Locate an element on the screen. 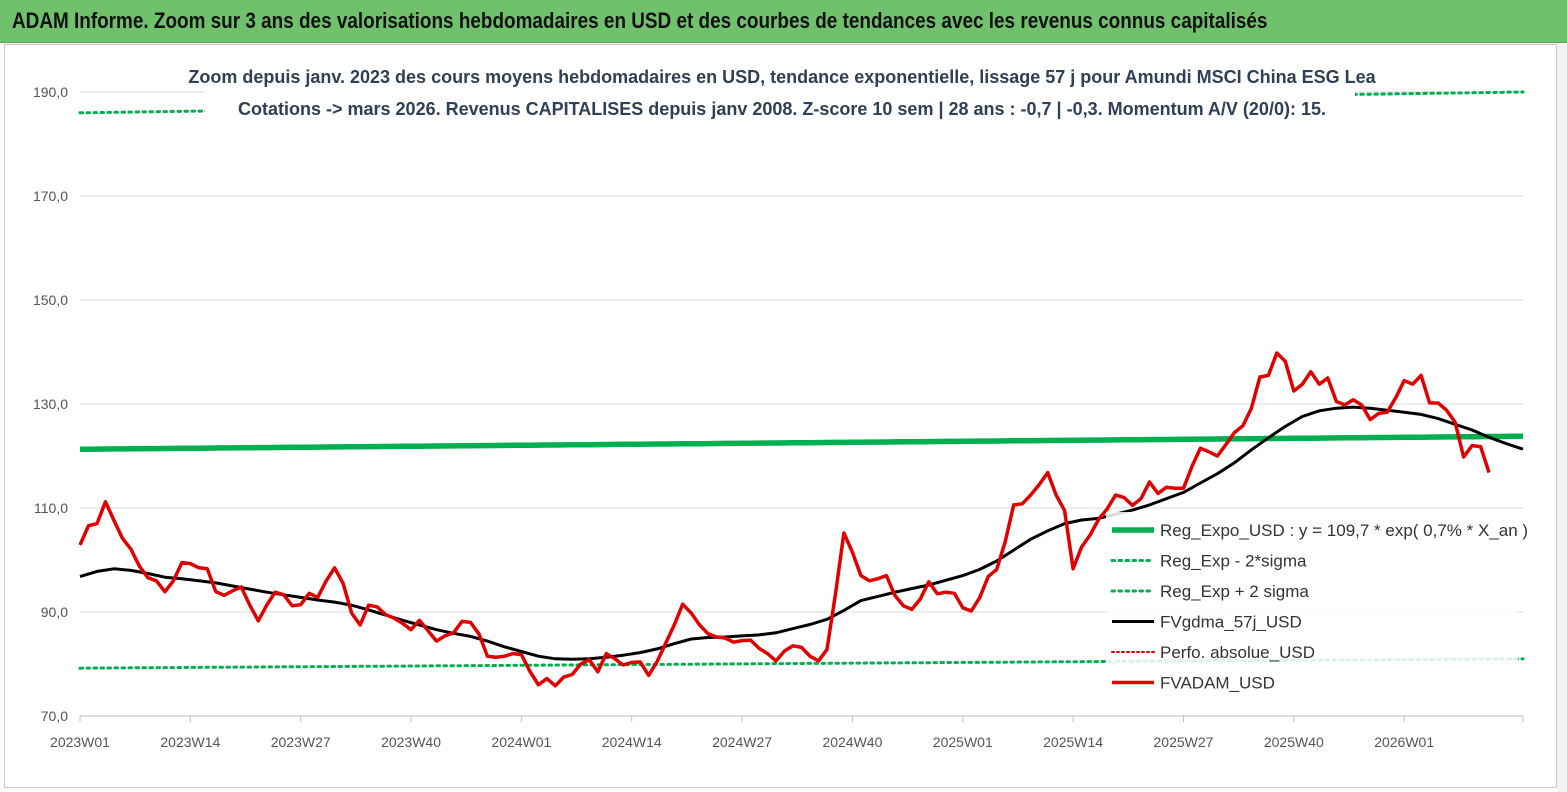 This screenshot has width=1567, height=792. x-tick-label: 2025W01 is located at coordinates (963, 742).